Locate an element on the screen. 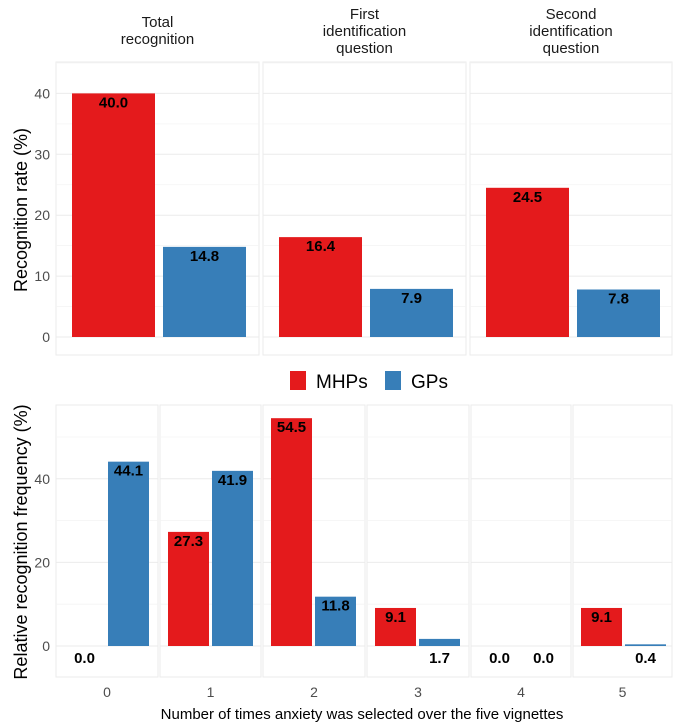 Image resolution: width=673 pixels, height=723 pixels. x-tick-label: 5 is located at coordinates (623, 692).